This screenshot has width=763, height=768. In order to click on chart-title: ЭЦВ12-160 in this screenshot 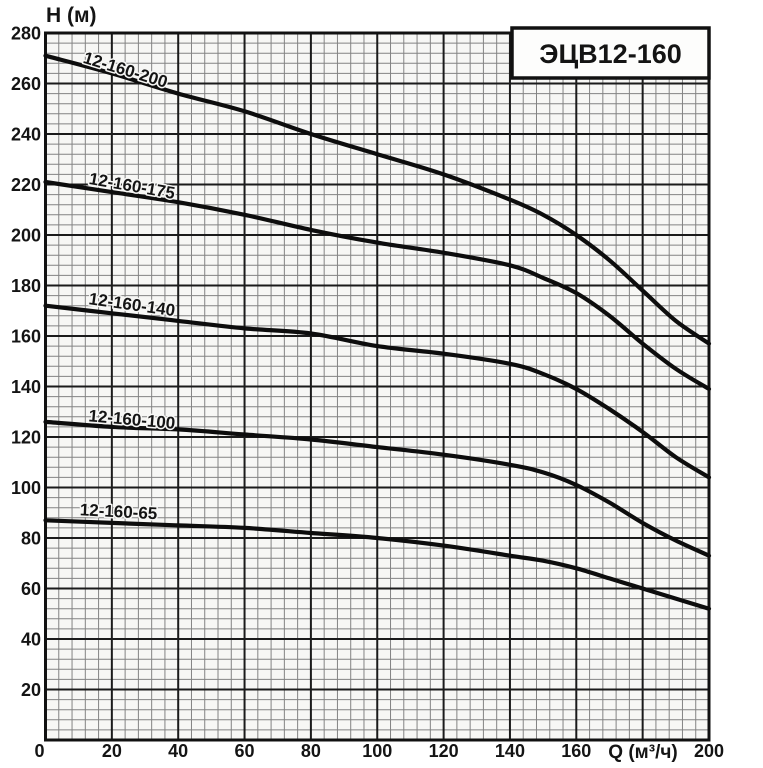, I will do `click(610, 54)`.